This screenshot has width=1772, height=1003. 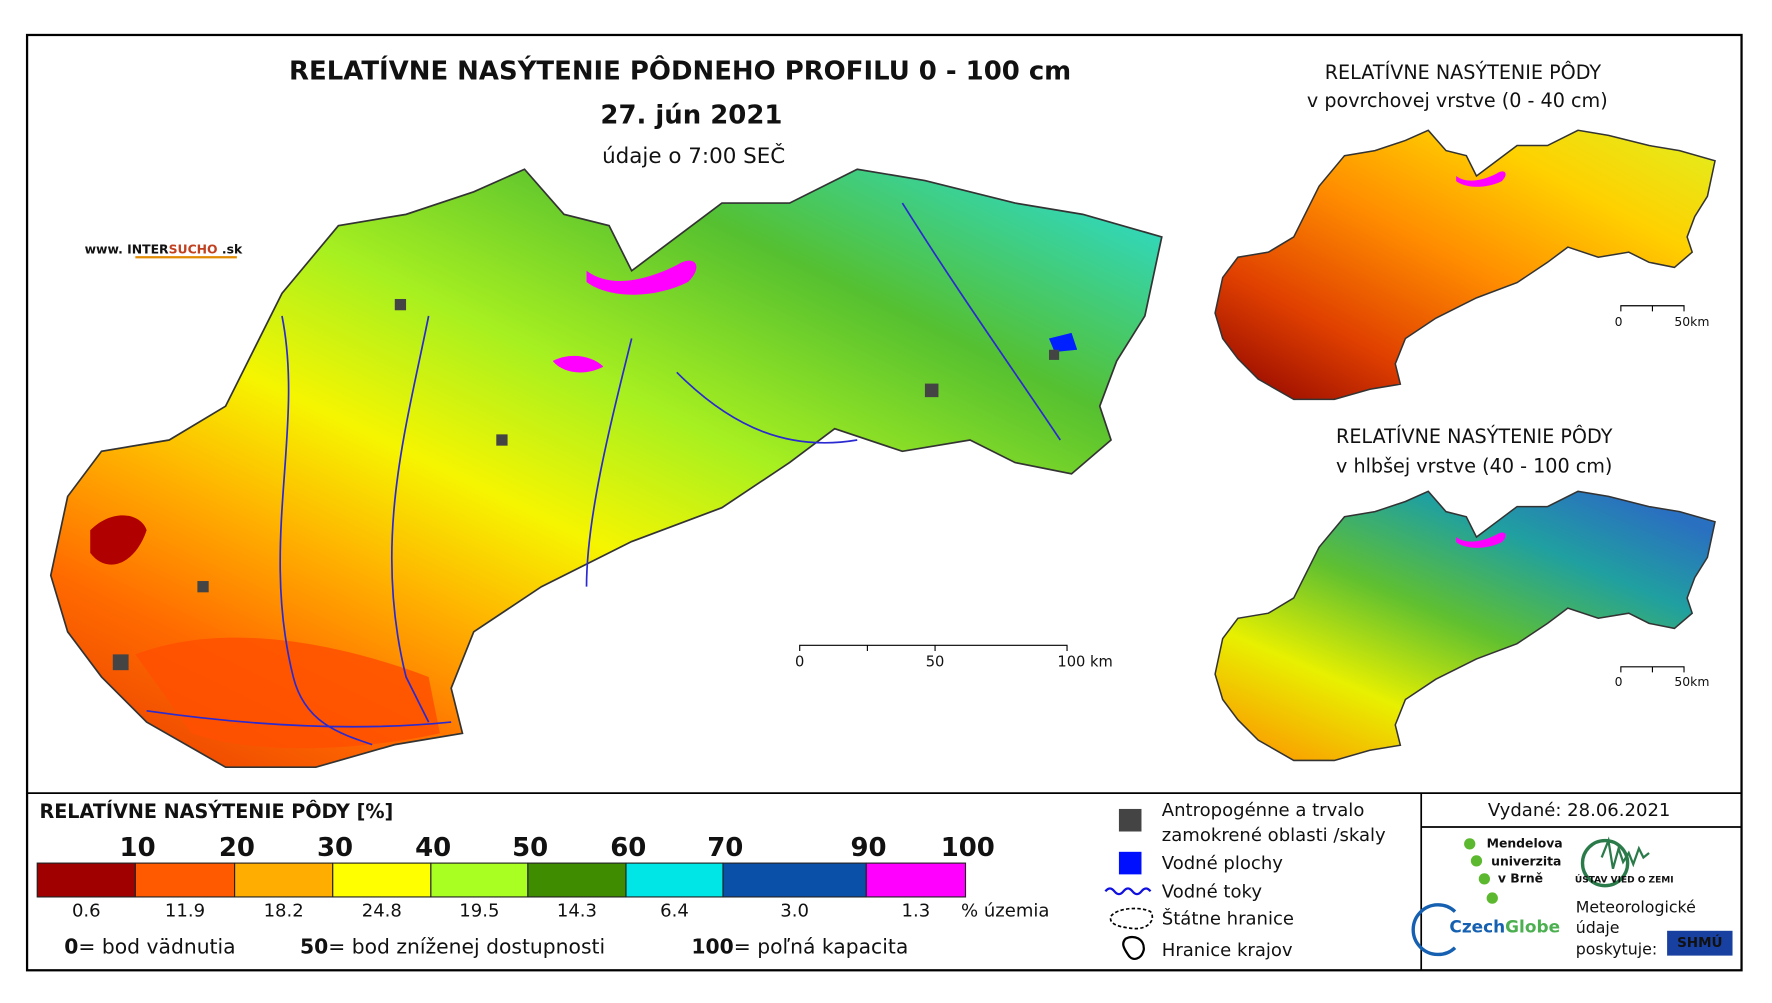 I want to click on logo-text: údaje, so click(x=1598, y=927).